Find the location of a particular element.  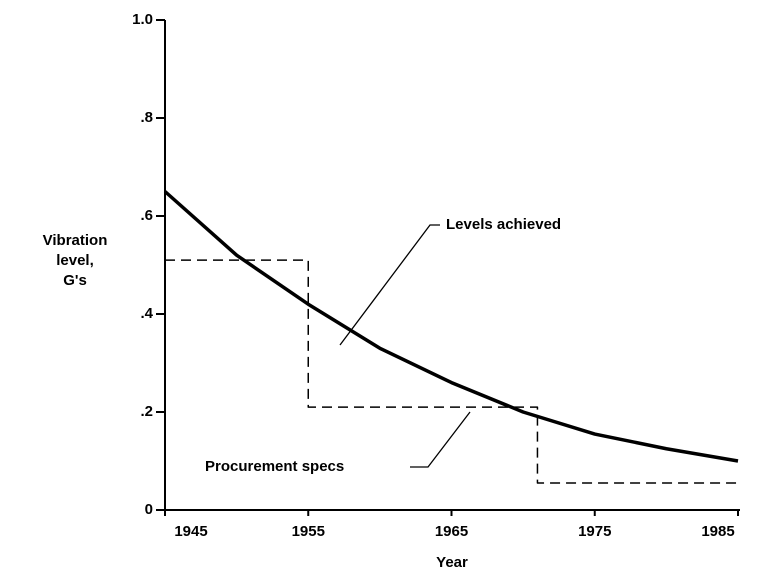

y-tick-label: 1.0 is located at coordinates (142, 19).